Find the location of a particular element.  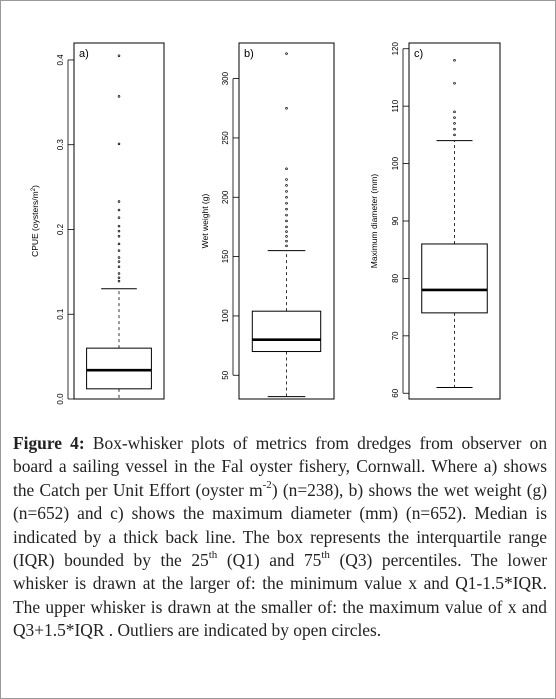

panel-3-panel-label: c) is located at coordinates (418, 54).